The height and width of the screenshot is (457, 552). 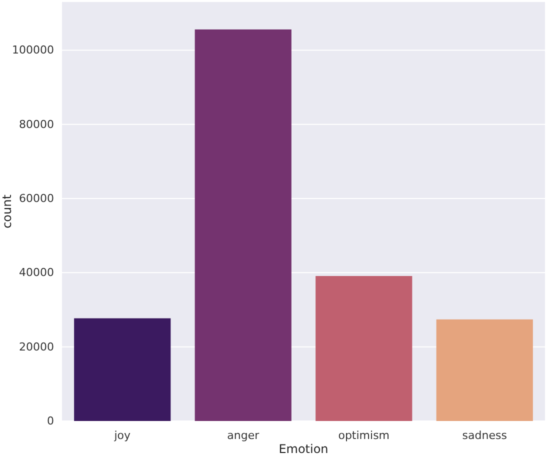 What do you see at coordinates (243, 435) in the screenshot?
I see `x-tick-label: anger` at bounding box center [243, 435].